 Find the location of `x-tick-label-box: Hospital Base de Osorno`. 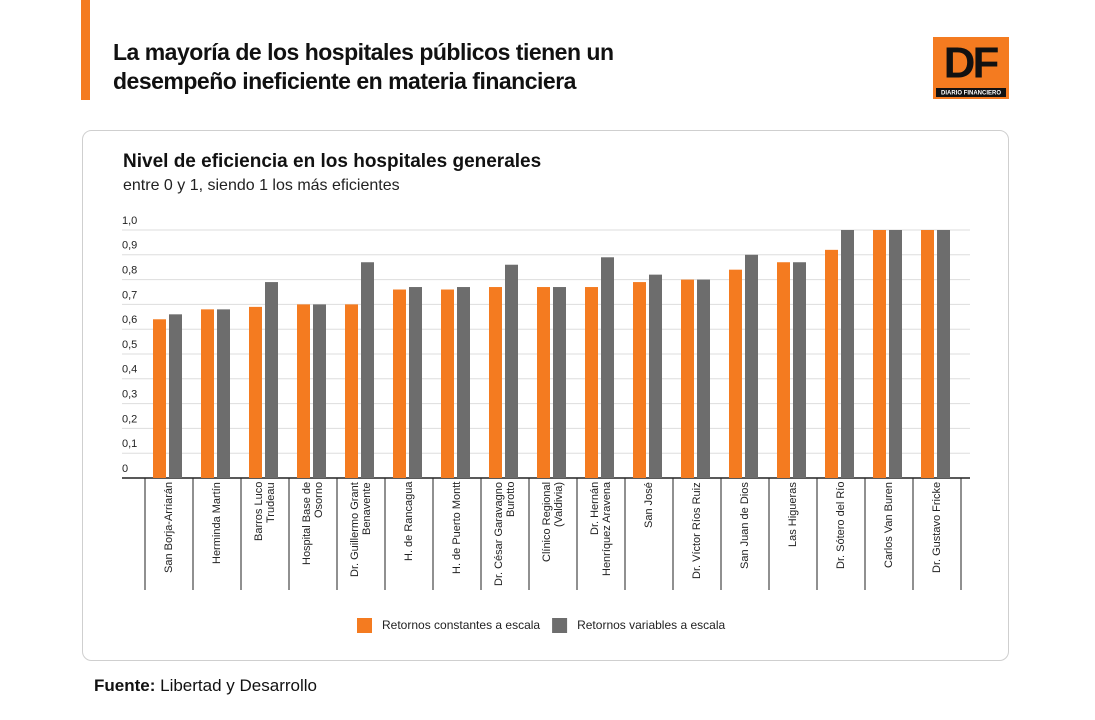

x-tick-label-box: Hospital Base de Osorno is located at coordinates (313, 534).